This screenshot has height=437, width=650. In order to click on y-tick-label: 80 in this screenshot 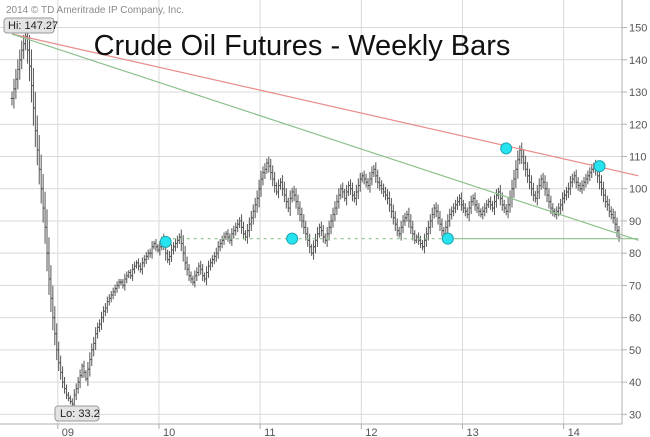, I will do `click(635, 254)`.